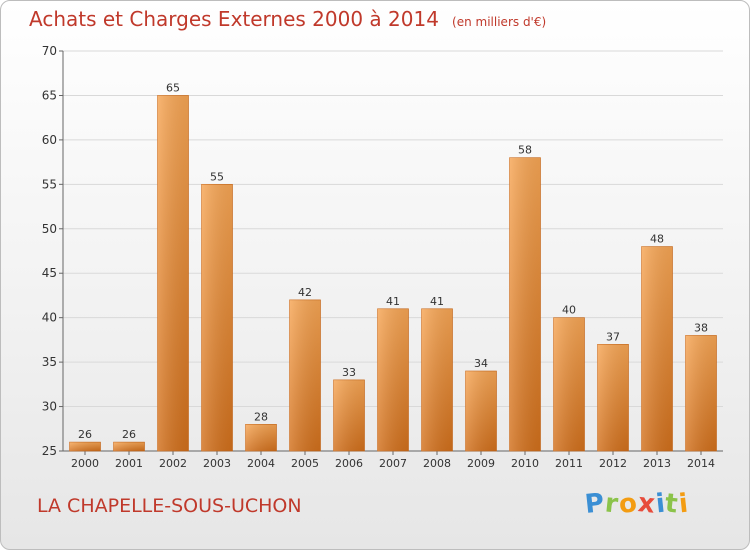 The image size is (750, 550). I want to click on y-tick-label: 25, so click(49, 451).